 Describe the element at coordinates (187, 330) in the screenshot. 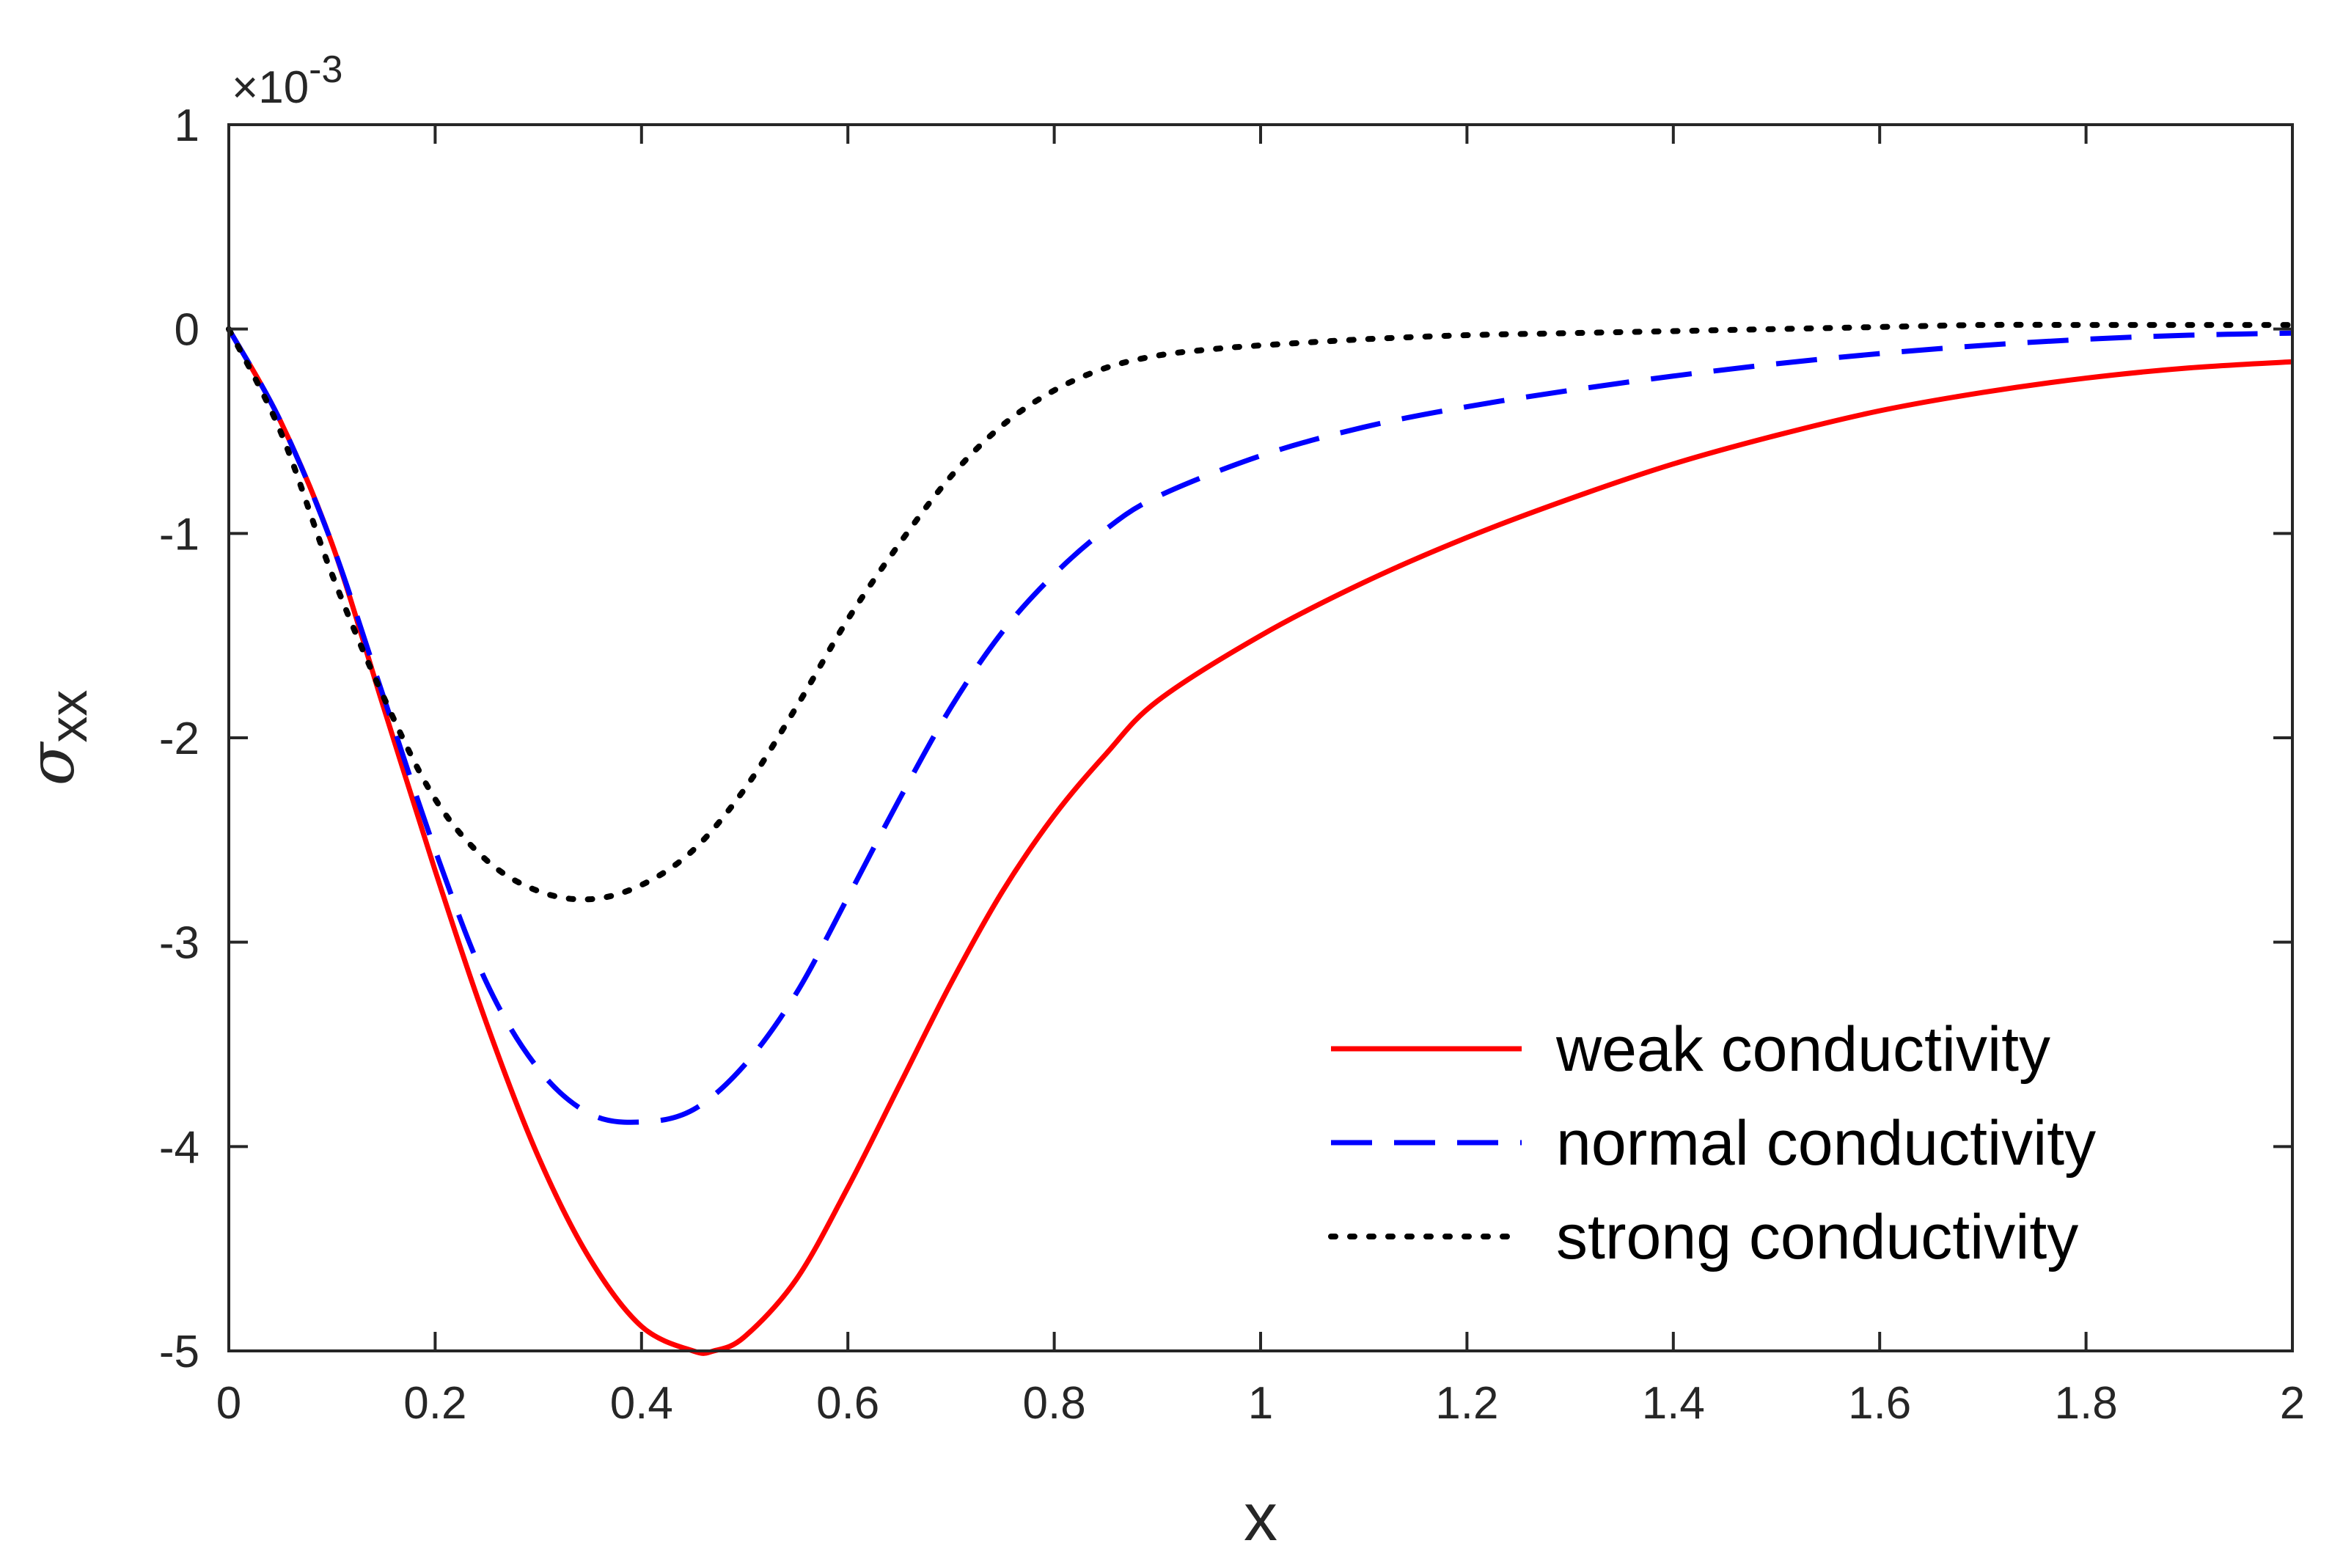

I see `y-tick-label: 0` at that location.